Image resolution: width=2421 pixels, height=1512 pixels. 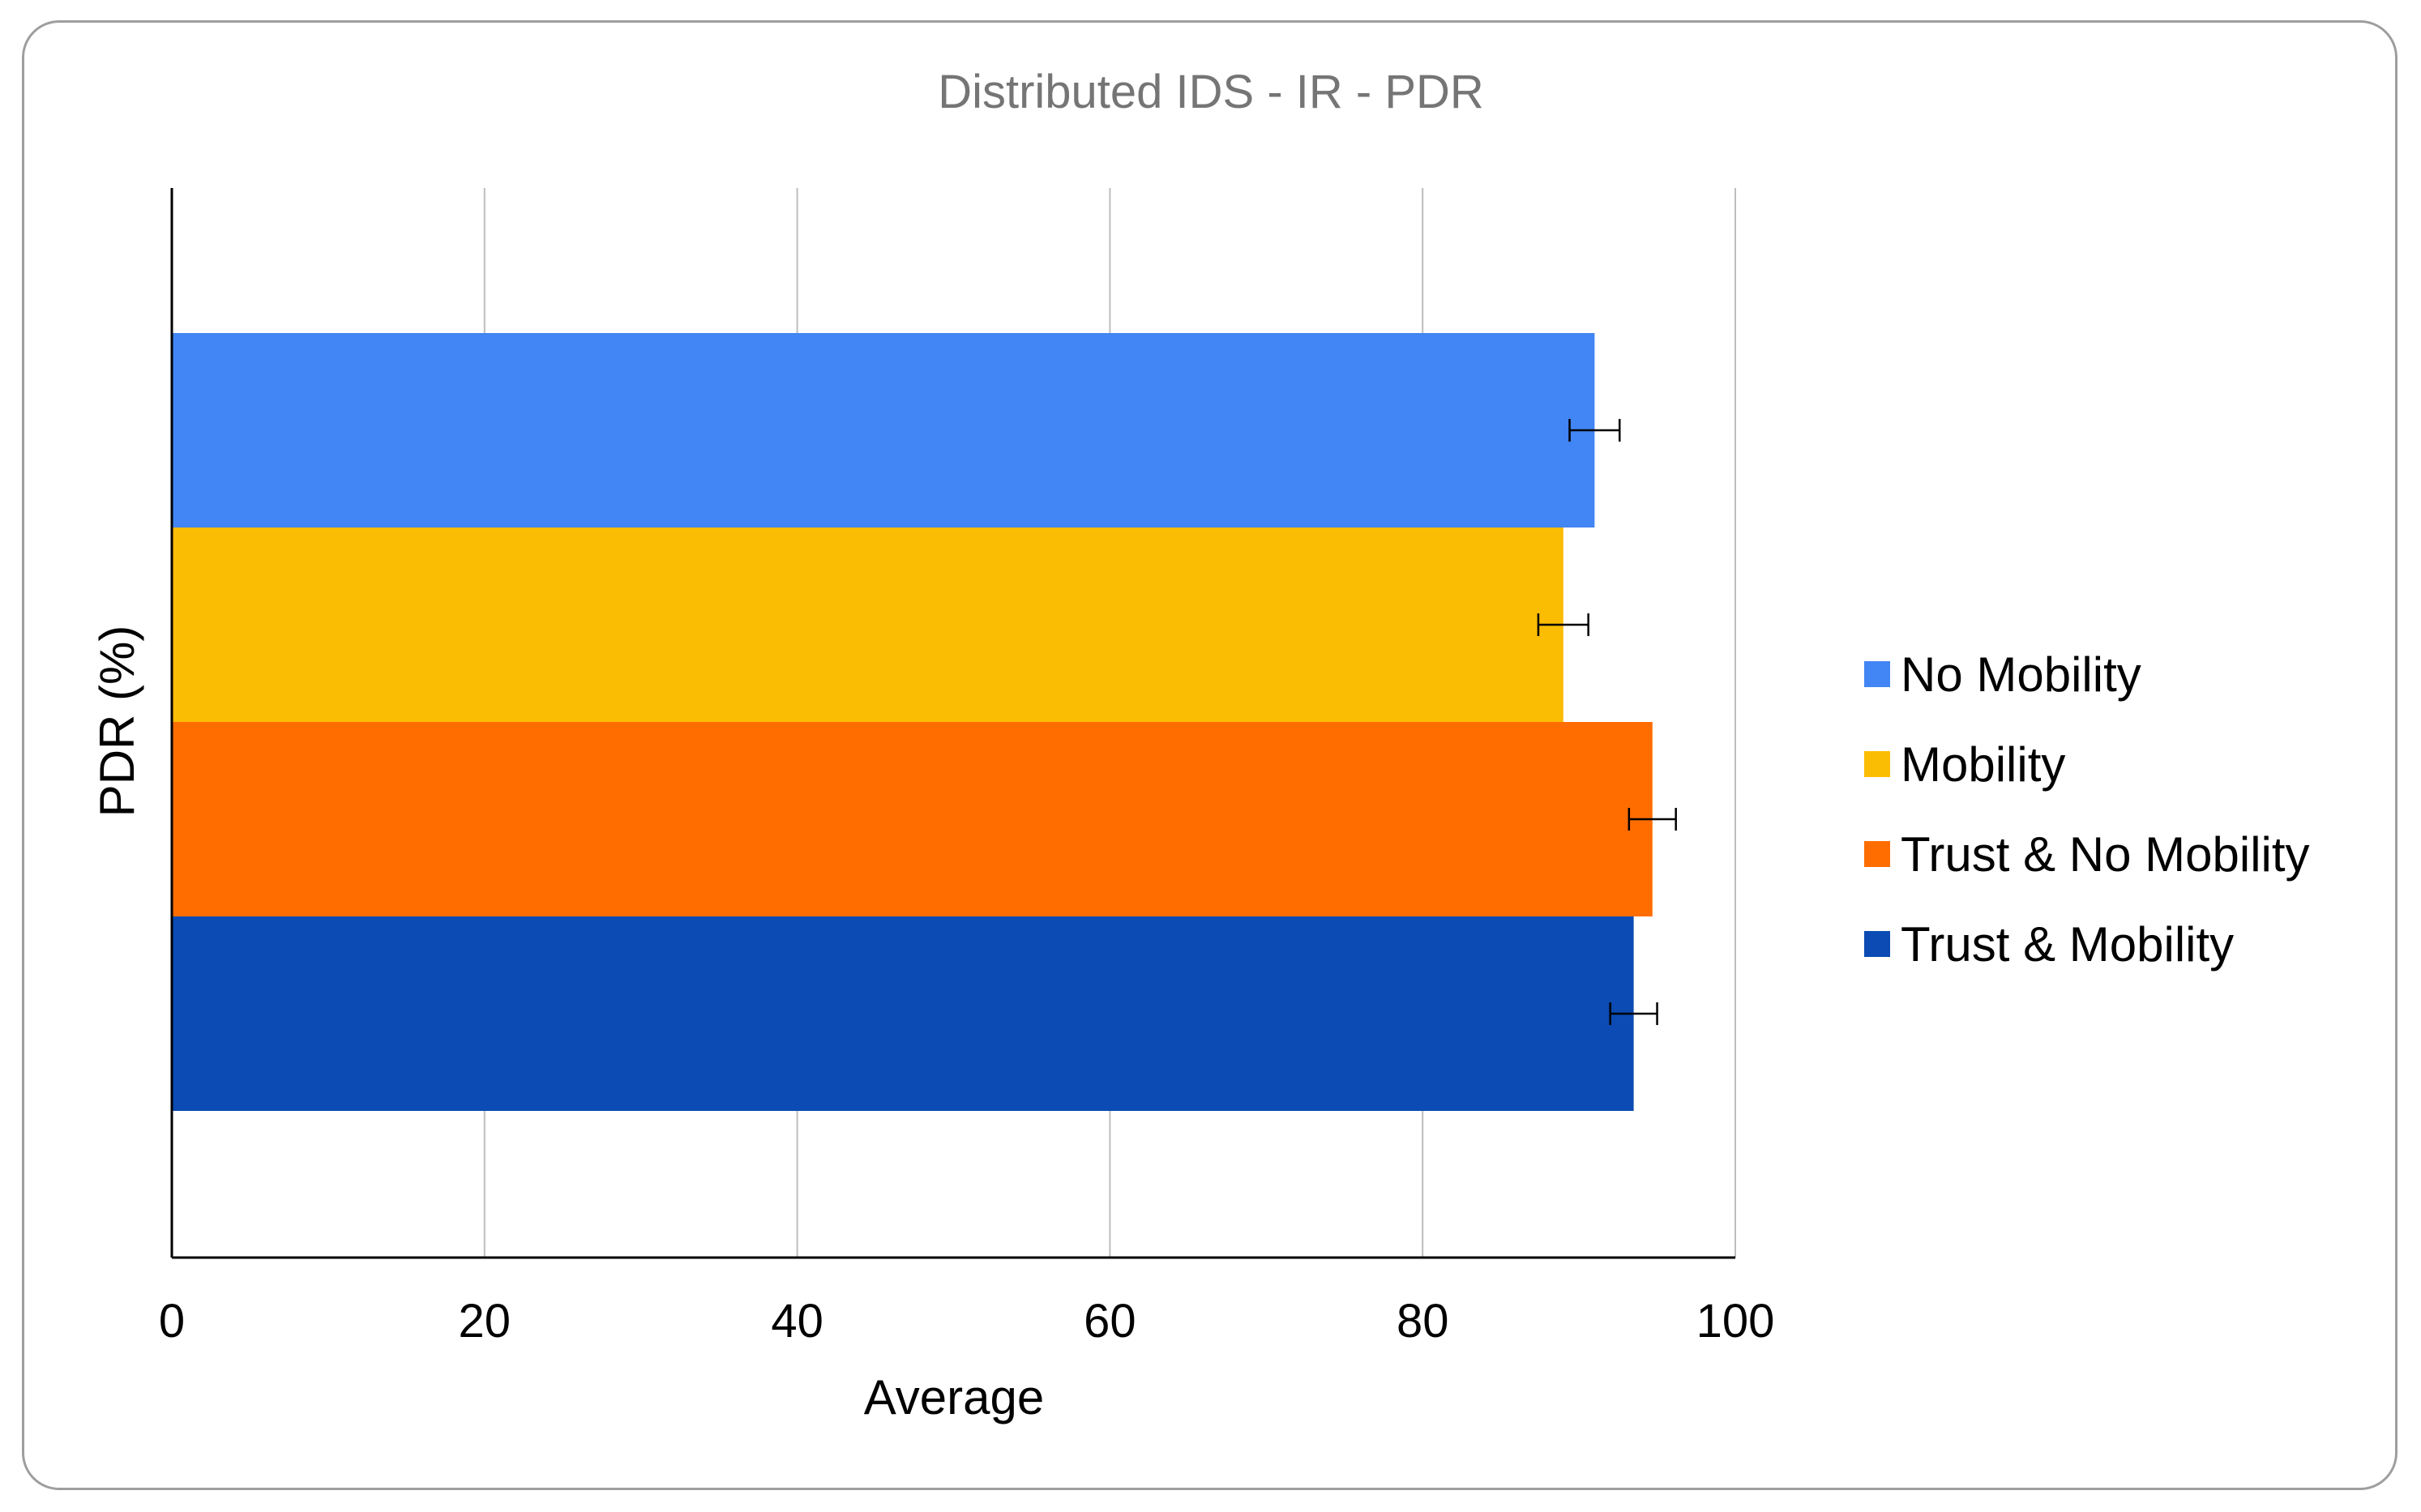 I want to click on x-tick-labels: 0 20 40 60 80 100, so click(x=967, y=1321).